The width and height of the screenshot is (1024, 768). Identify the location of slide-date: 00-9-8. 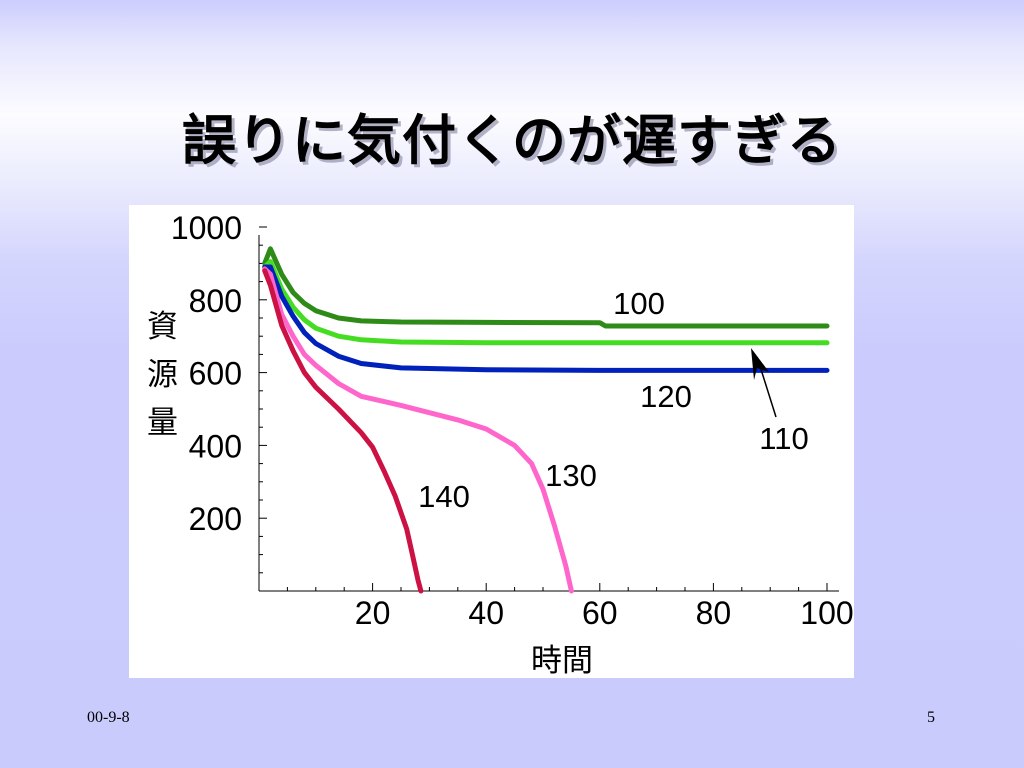
(108, 717).